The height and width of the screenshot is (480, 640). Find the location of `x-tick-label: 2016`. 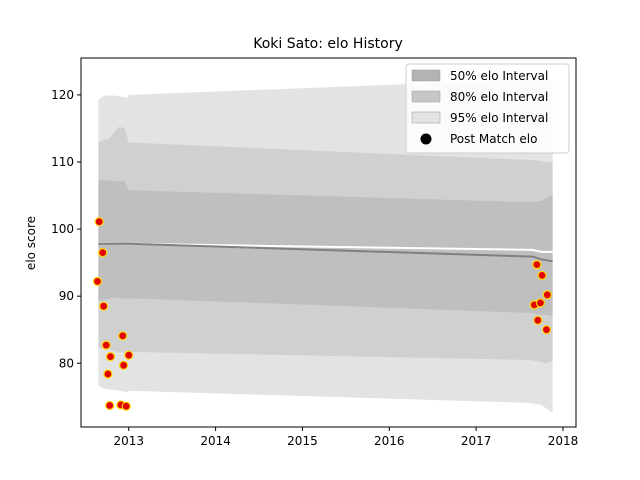

x-tick-label: 2016 is located at coordinates (389, 441).